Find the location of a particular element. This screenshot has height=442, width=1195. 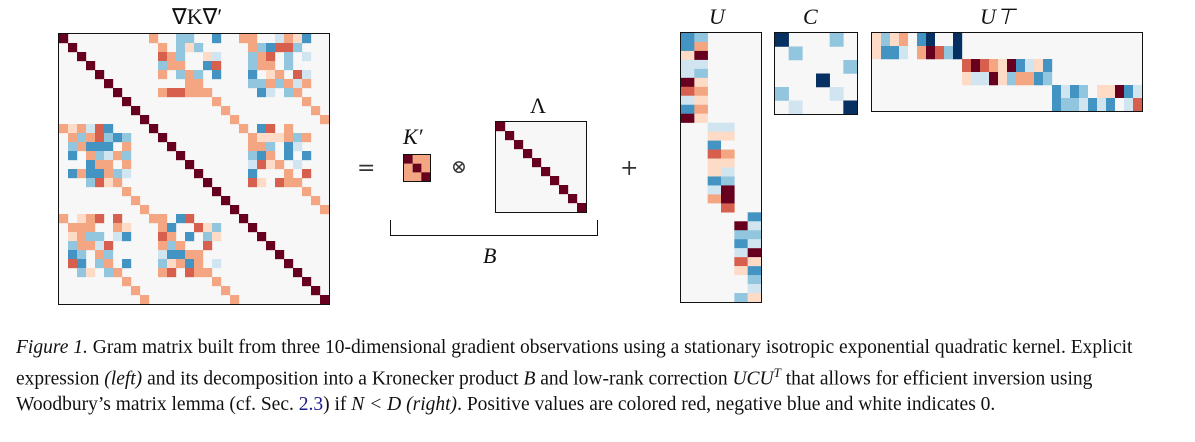

b-label: B is located at coordinates (490, 255).